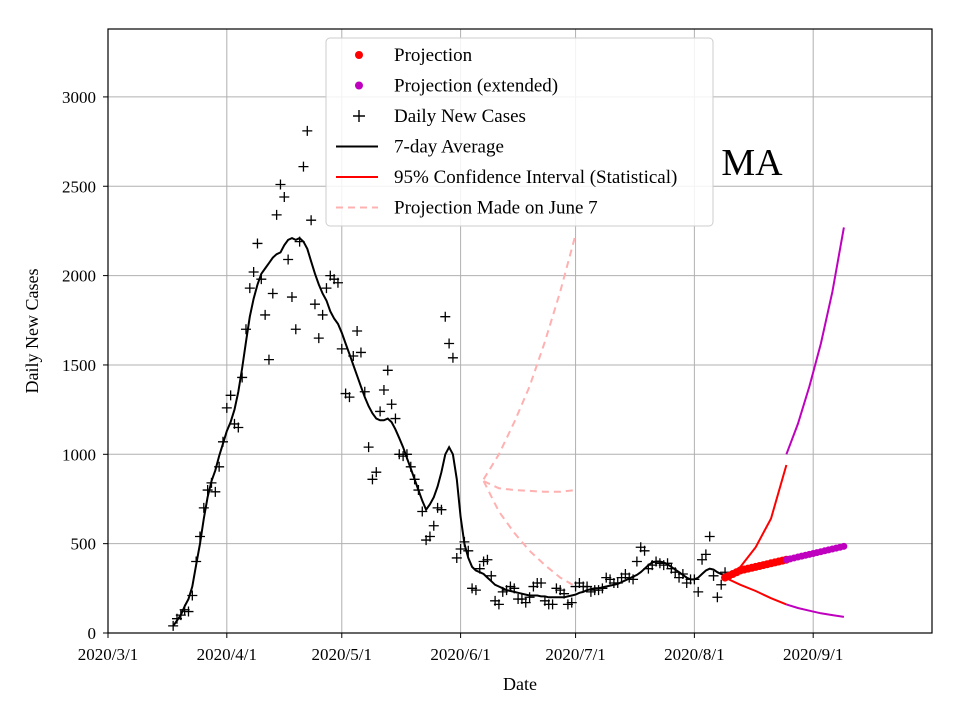 This screenshot has width=960, height=720. What do you see at coordinates (529, 534) in the screenshot?
I see `june7-projection-lower` at bounding box center [529, 534].